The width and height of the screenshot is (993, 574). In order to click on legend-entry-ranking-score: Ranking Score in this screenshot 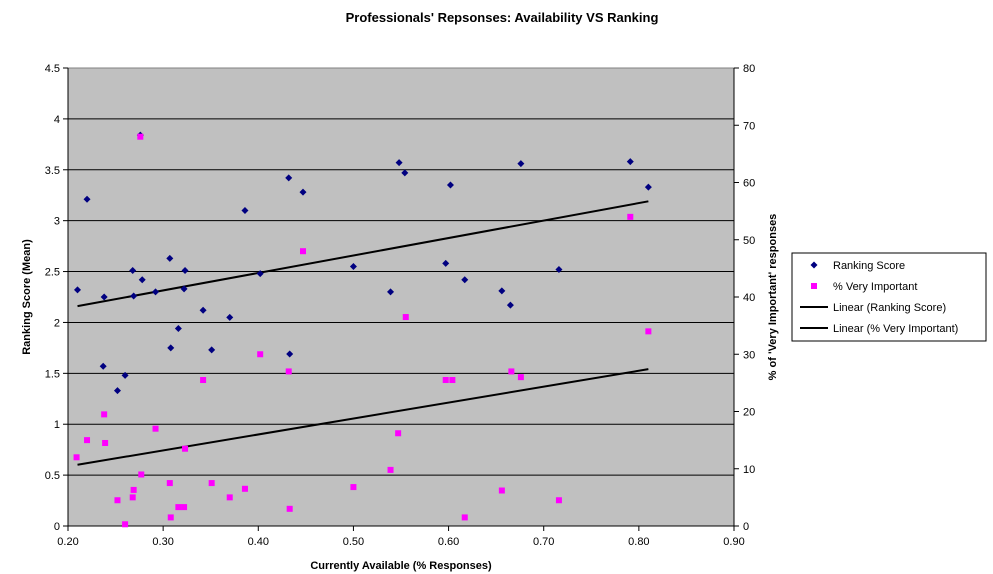, I will do `click(869, 266)`.